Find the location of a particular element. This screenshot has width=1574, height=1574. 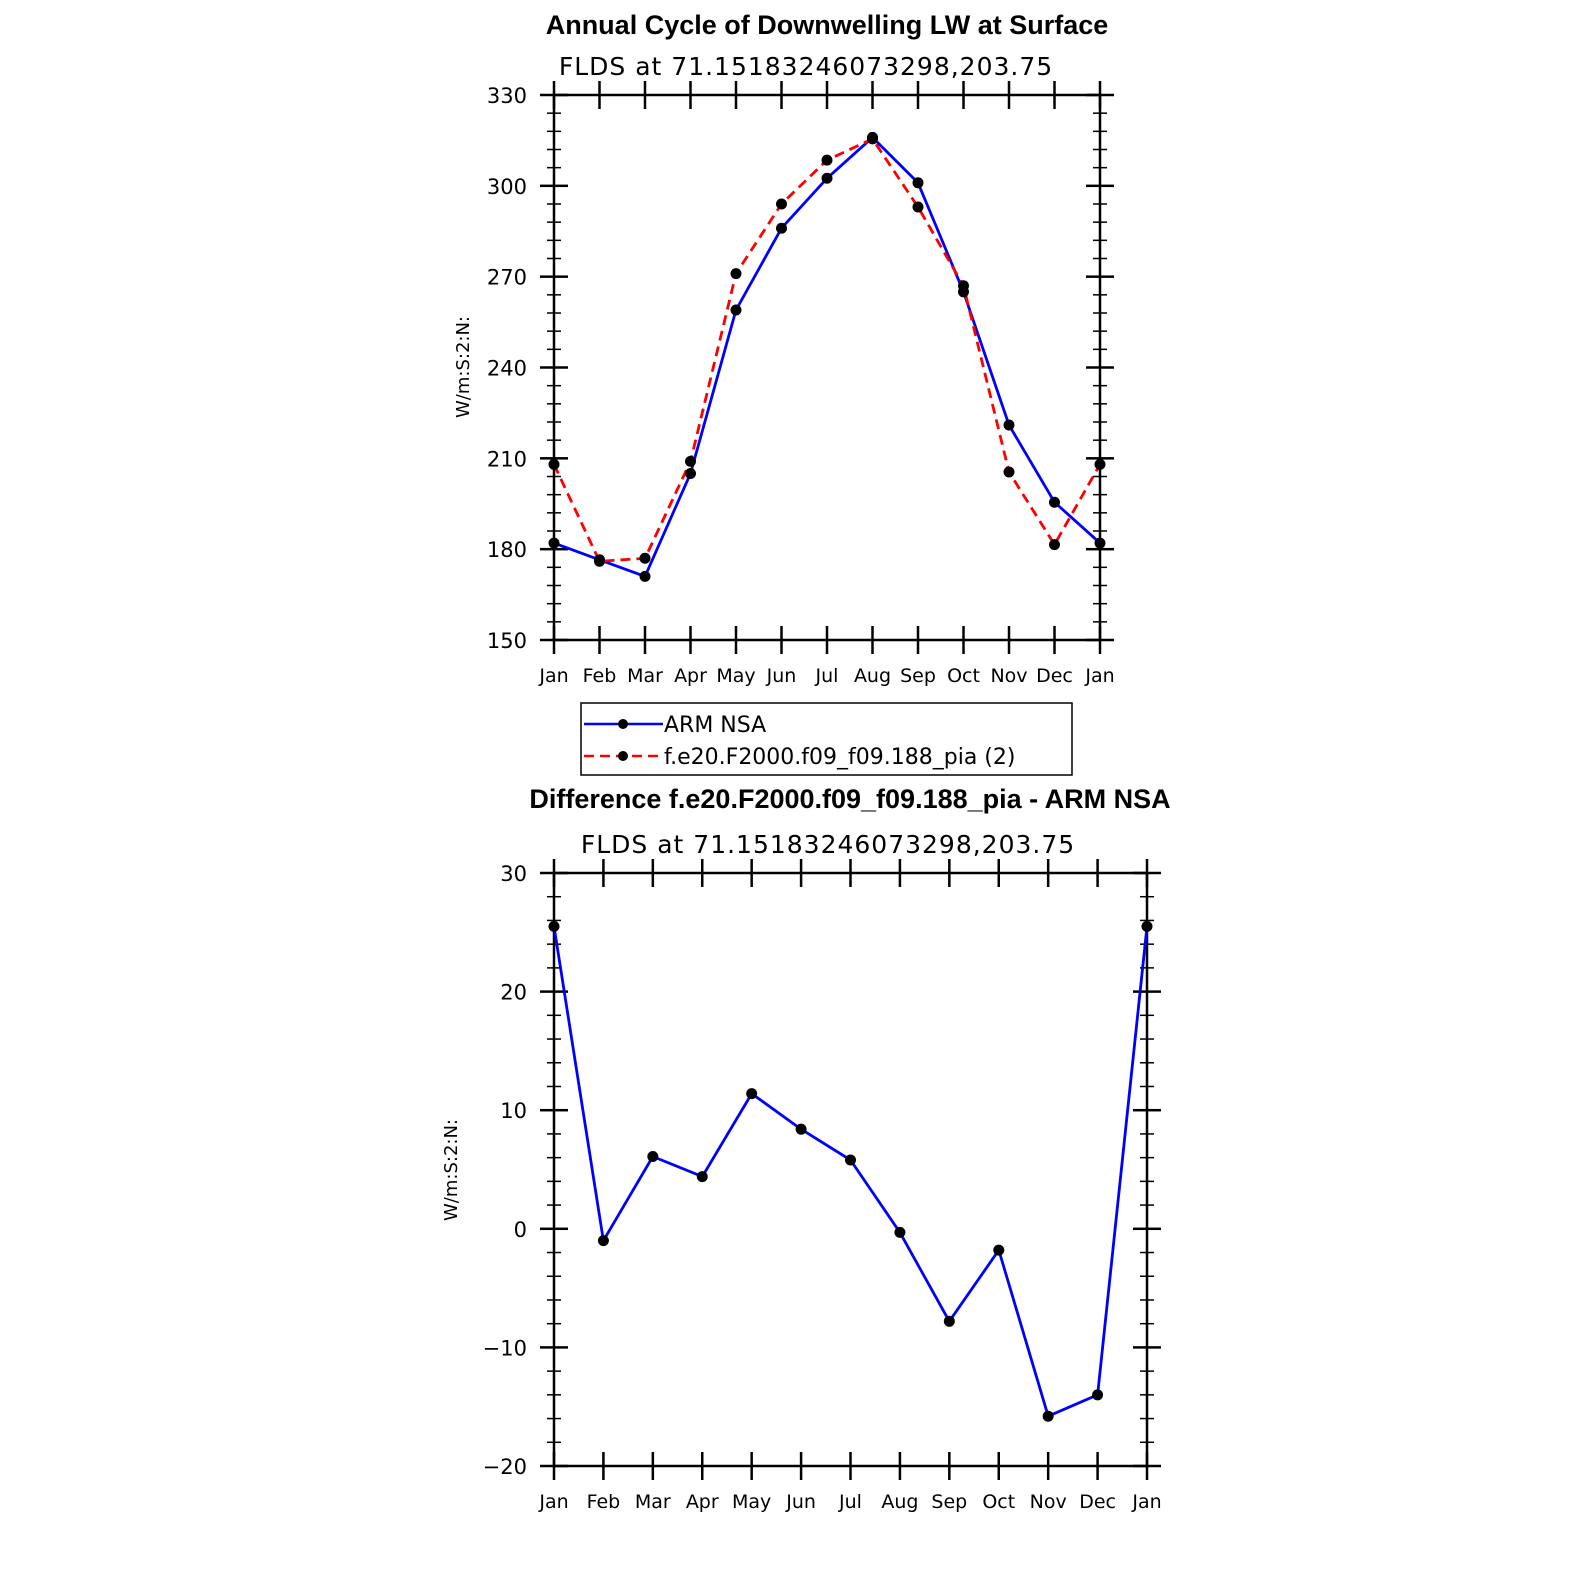

chart2-subtitle: FLDS at 71.15183246073298,203.75 is located at coordinates (828, 844).